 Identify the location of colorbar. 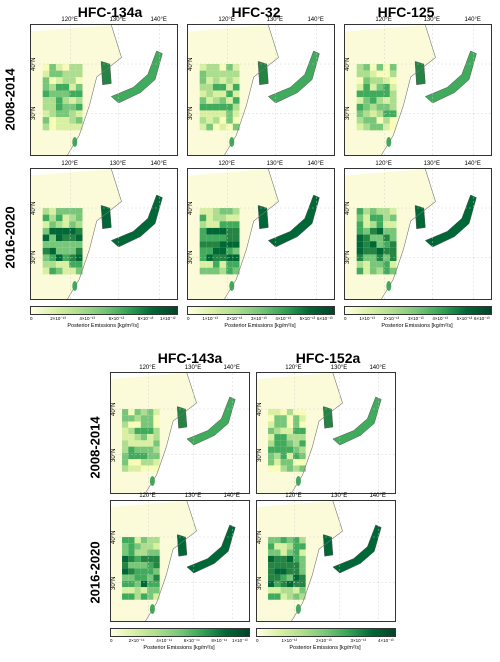
(180, 632).